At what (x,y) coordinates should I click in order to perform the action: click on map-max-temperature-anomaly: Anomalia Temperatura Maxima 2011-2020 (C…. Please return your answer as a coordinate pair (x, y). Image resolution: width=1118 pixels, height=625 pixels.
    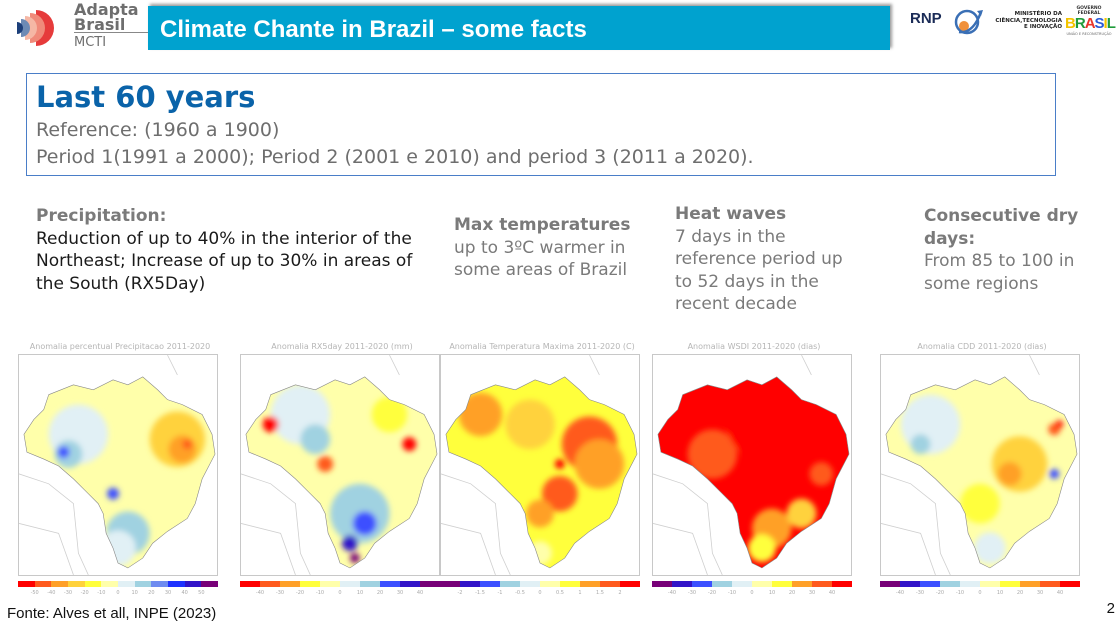
    Looking at the image, I should click on (542, 471).